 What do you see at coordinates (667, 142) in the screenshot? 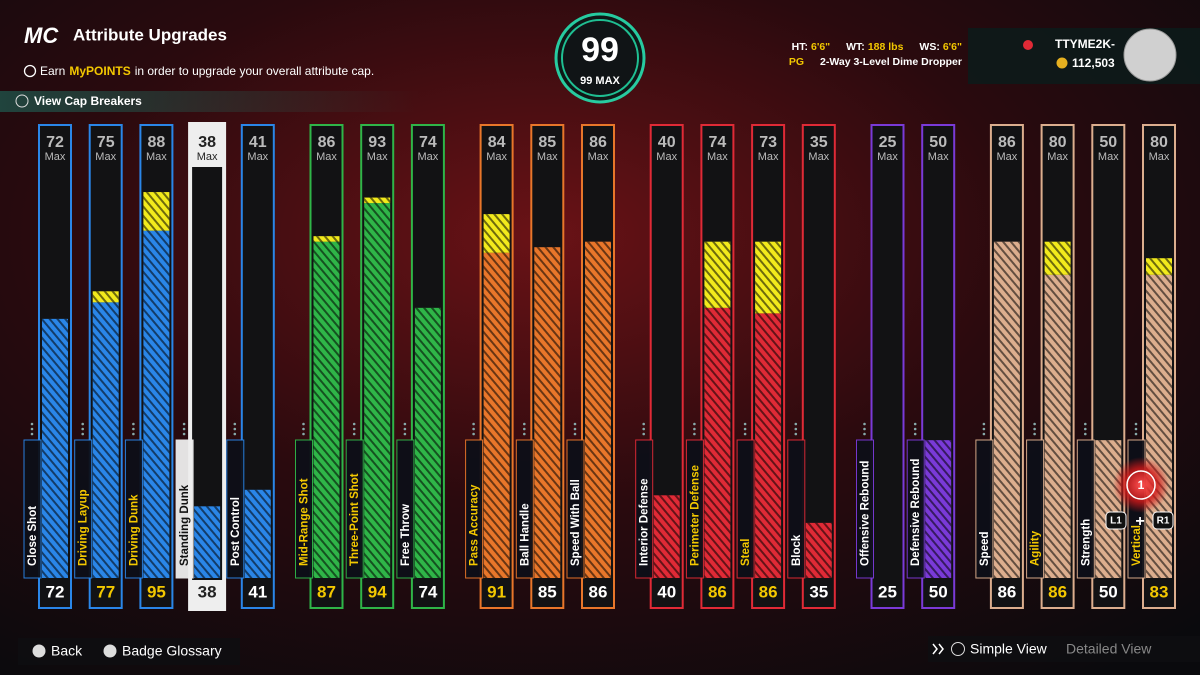
I see `max-value: 40` at bounding box center [667, 142].